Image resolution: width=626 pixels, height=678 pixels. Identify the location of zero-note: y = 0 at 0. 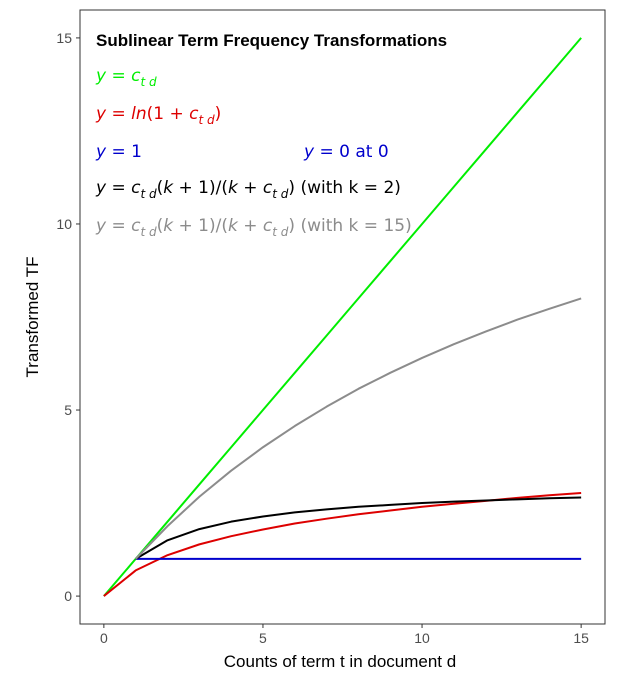
(346, 152).